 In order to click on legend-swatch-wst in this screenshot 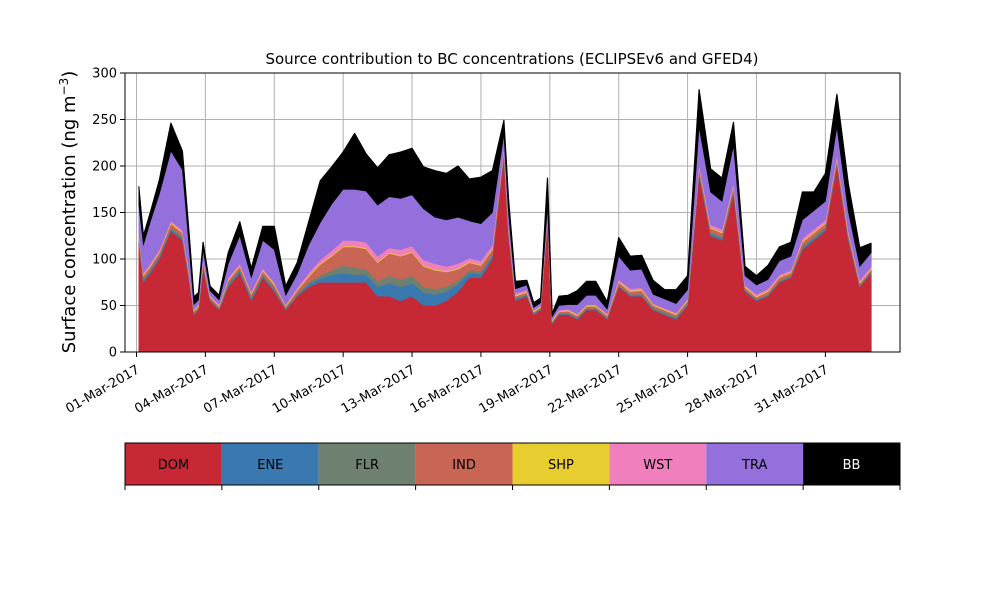, I will do `click(658, 464)`.